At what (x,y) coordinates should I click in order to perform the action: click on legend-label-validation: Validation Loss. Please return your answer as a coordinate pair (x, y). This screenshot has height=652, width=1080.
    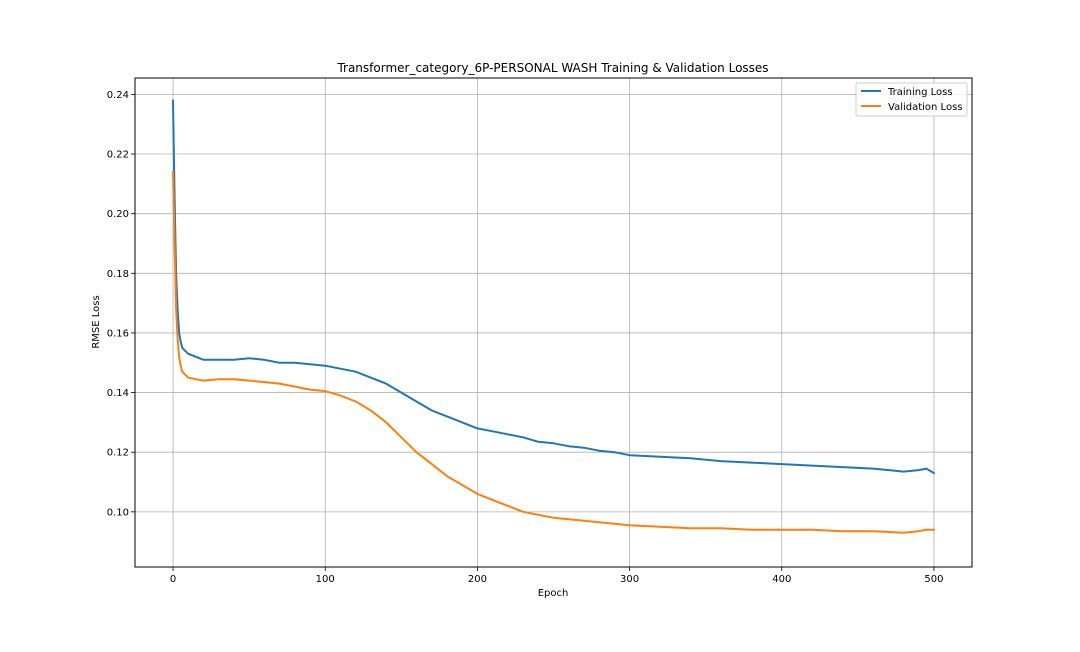
    Looking at the image, I should click on (925, 107).